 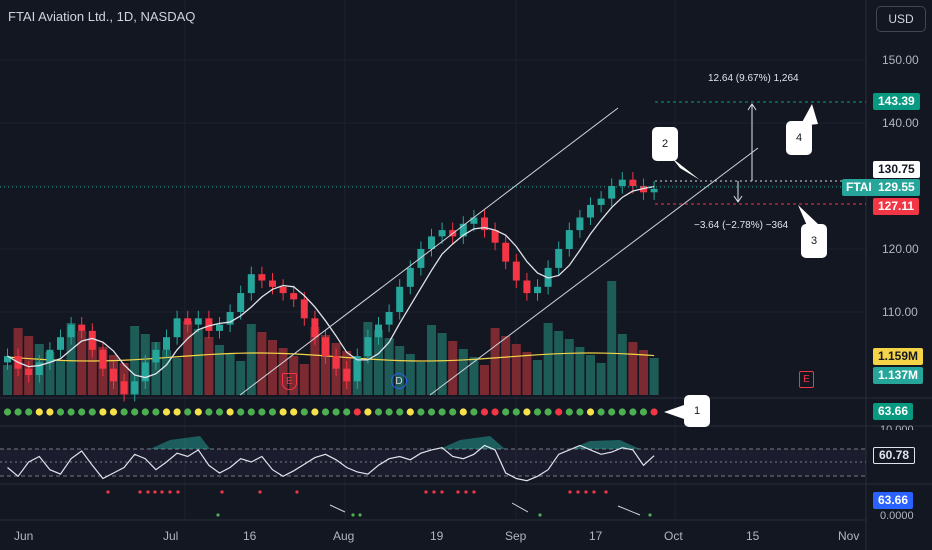 I want to click on callout-1: 1, so click(x=697, y=411).